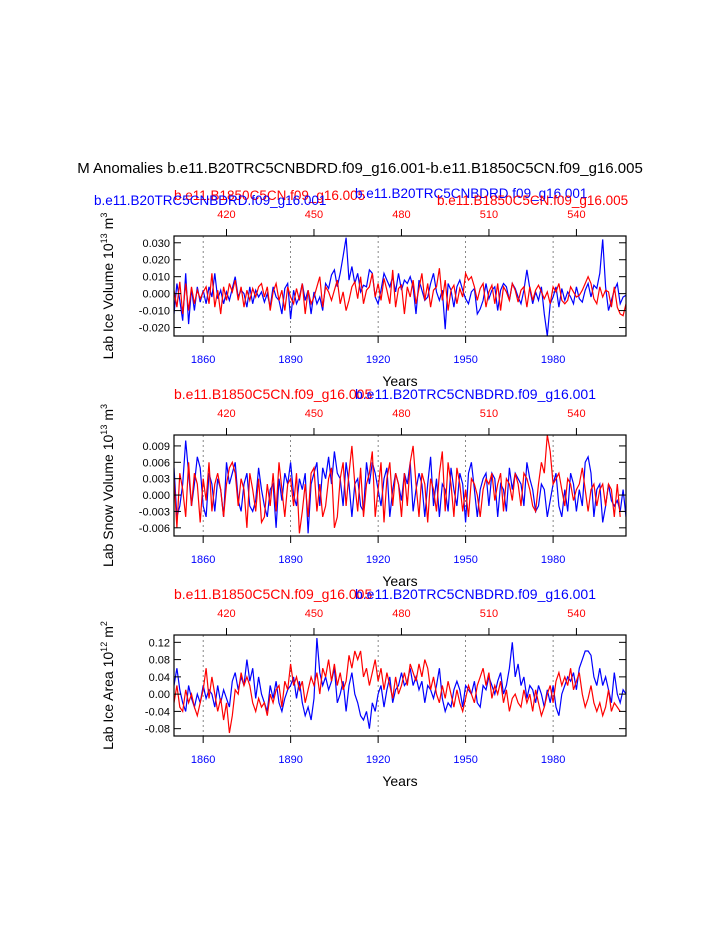 The height and width of the screenshot is (935, 723). What do you see at coordinates (156, 278) in the screenshot?
I see `y-tick-label: 0.010` at bounding box center [156, 278].